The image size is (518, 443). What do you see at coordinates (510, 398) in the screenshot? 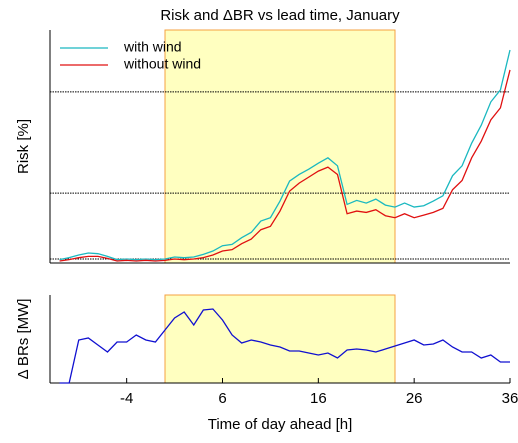
I see `x-tick-label: 36` at bounding box center [510, 398].